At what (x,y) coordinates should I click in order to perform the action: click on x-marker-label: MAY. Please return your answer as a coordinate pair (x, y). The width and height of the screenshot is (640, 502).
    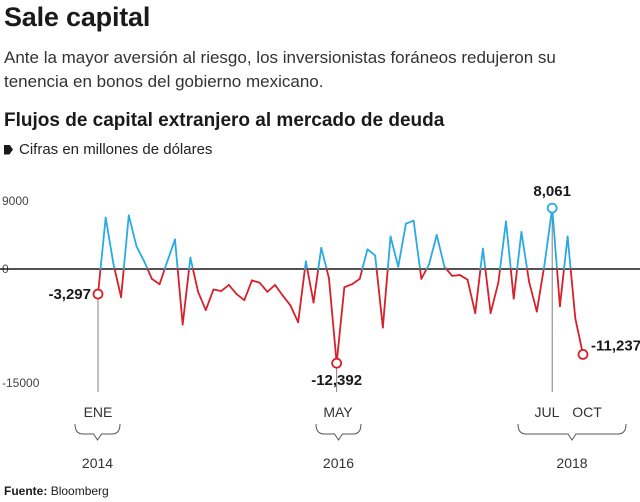
    Looking at the image, I should click on (338, 412).